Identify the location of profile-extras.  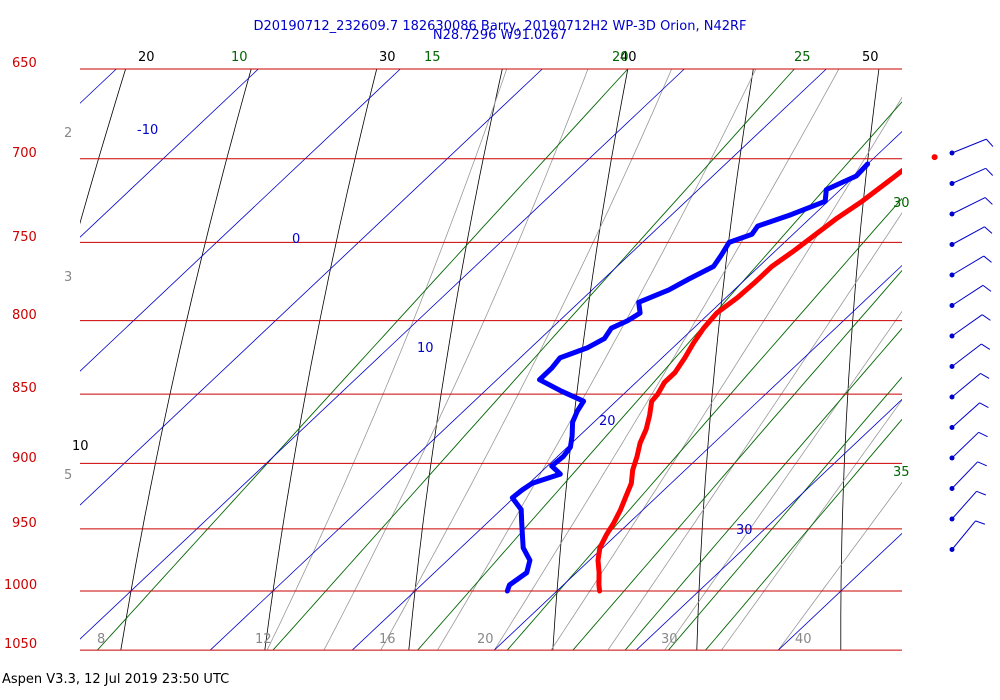
(934, 157).